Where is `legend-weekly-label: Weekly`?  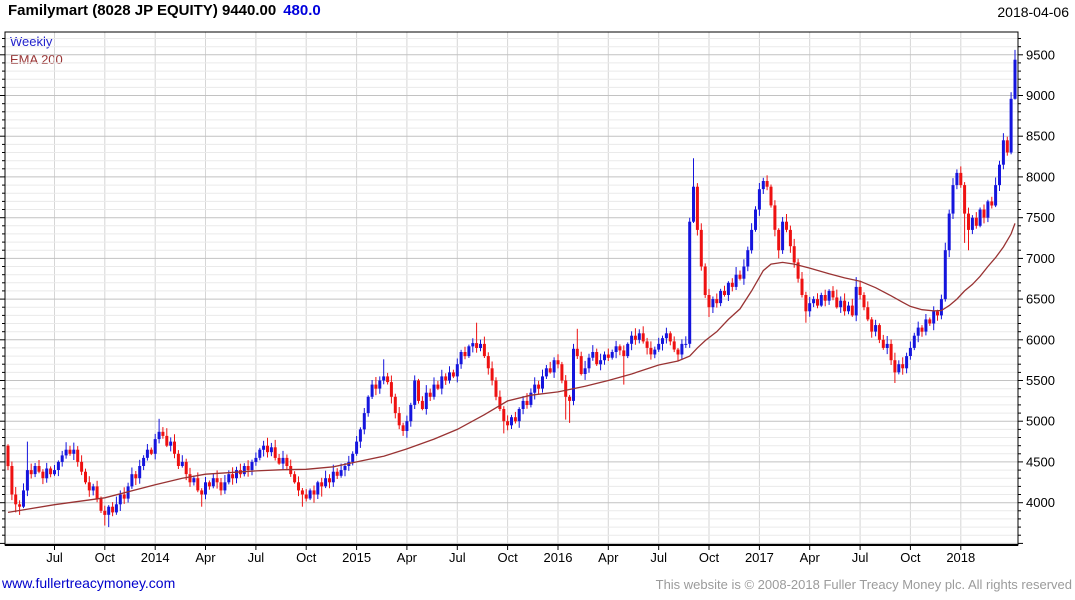 legend-weekly-label: Weekly is located at coordinates (31, 41).